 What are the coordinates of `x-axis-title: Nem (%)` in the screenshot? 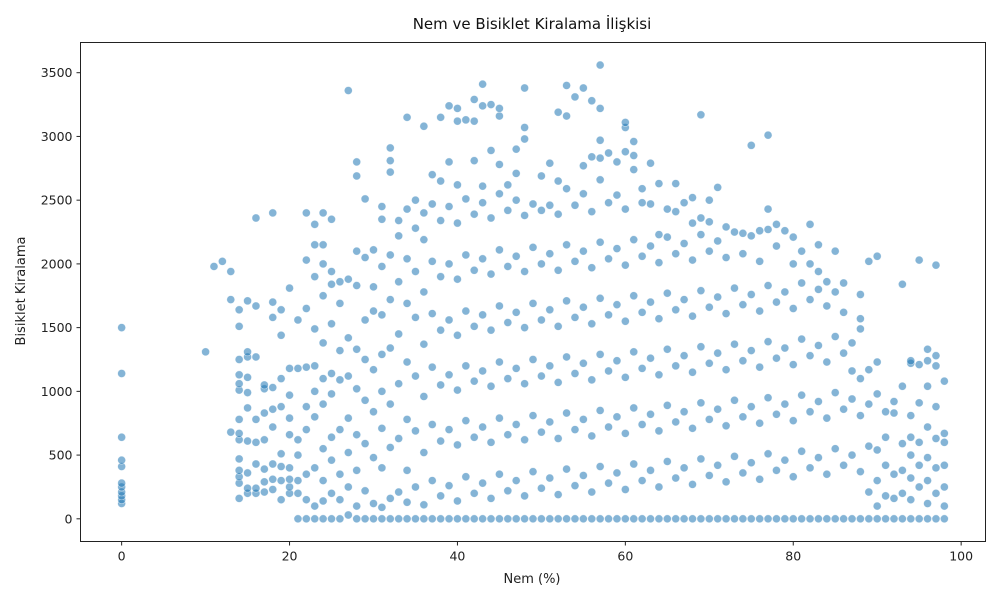 It's located at (531, 579).